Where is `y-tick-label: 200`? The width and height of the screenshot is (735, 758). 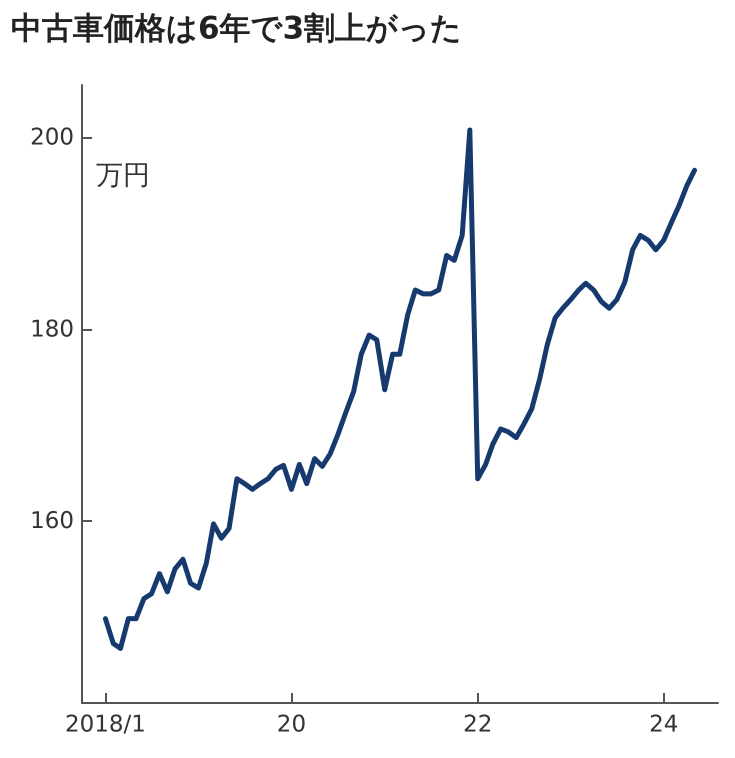 y-tick-label: 200 is located at coordinates (52, 137).